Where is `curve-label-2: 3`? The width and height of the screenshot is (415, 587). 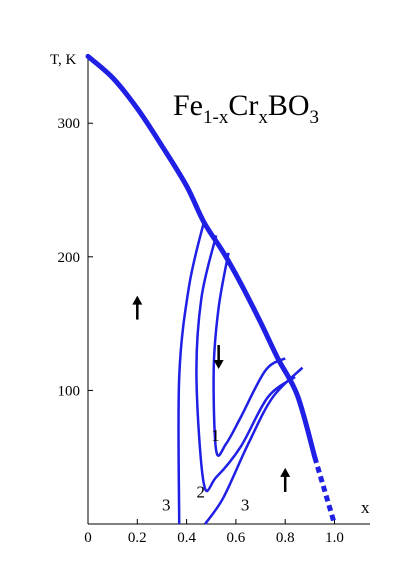 curve-label-2: 3 is located at coordinates (166, 505).